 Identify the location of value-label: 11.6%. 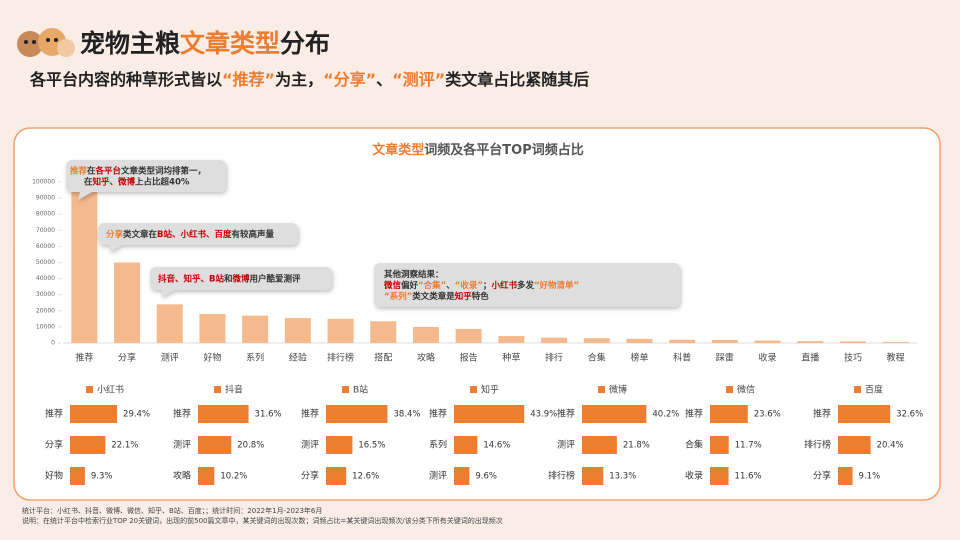
(748, 477).